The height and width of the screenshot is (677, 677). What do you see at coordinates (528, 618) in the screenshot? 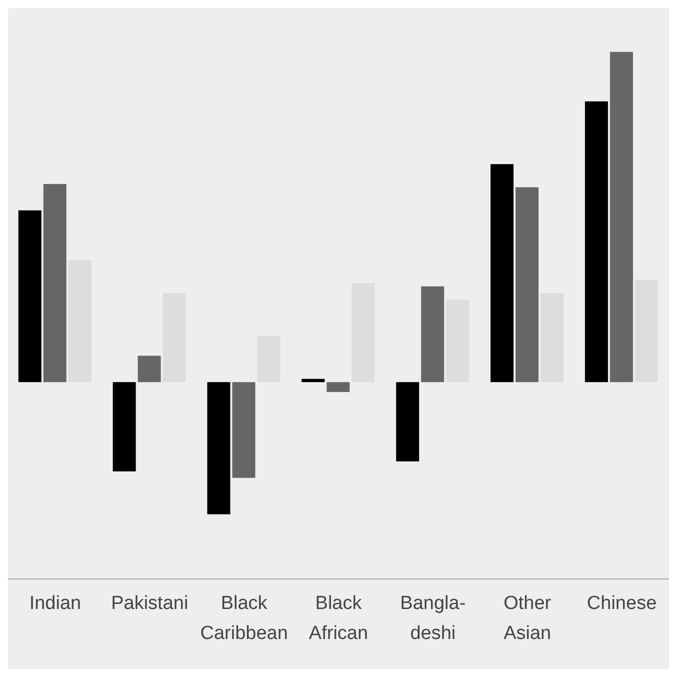
I see `x-tick-label: Other Asian` at bounding box center [528, 618].